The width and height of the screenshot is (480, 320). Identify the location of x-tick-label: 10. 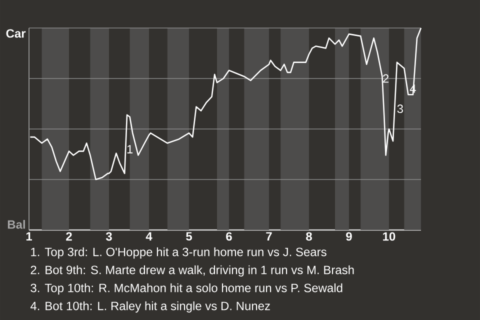
(389, 236).